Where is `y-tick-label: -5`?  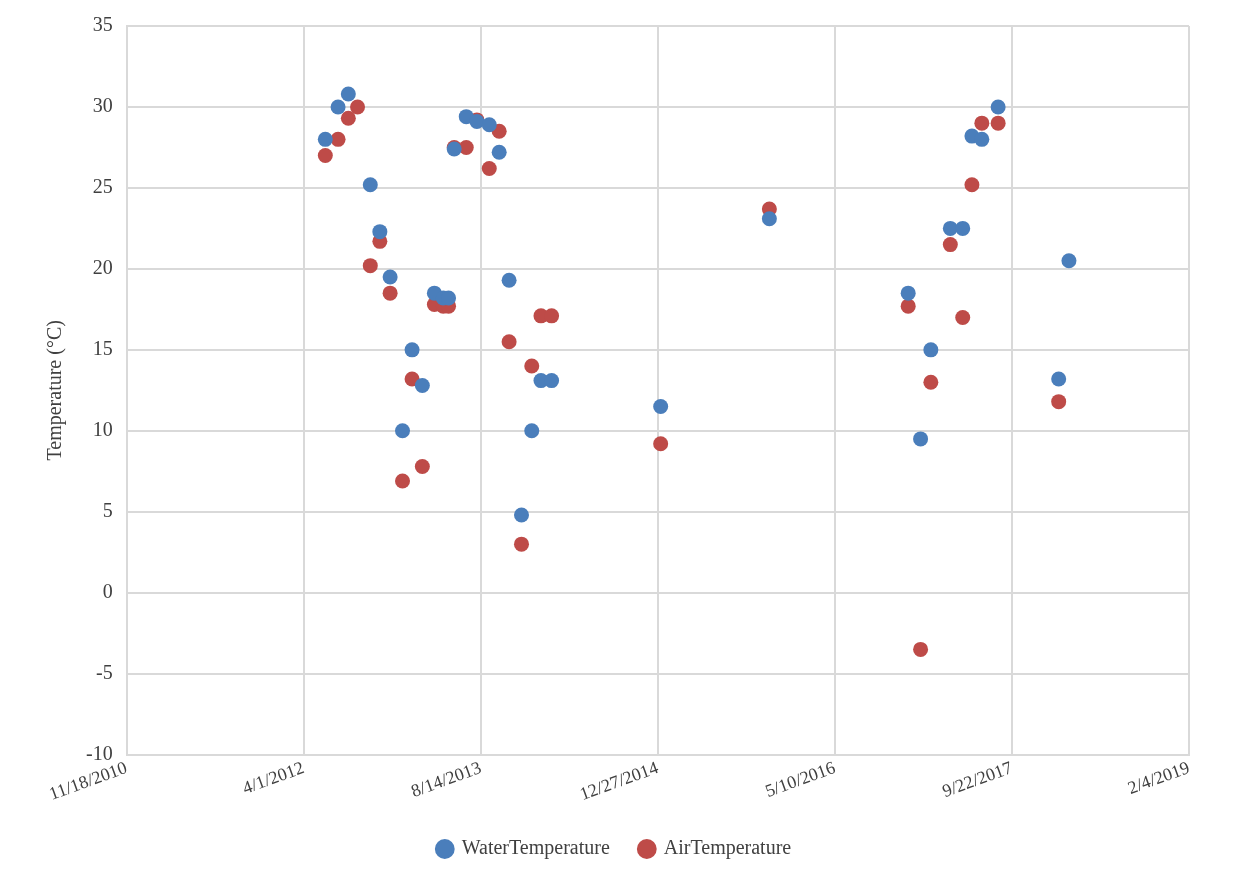 y-tick-label: -5 is located at coordinates (104, 671).